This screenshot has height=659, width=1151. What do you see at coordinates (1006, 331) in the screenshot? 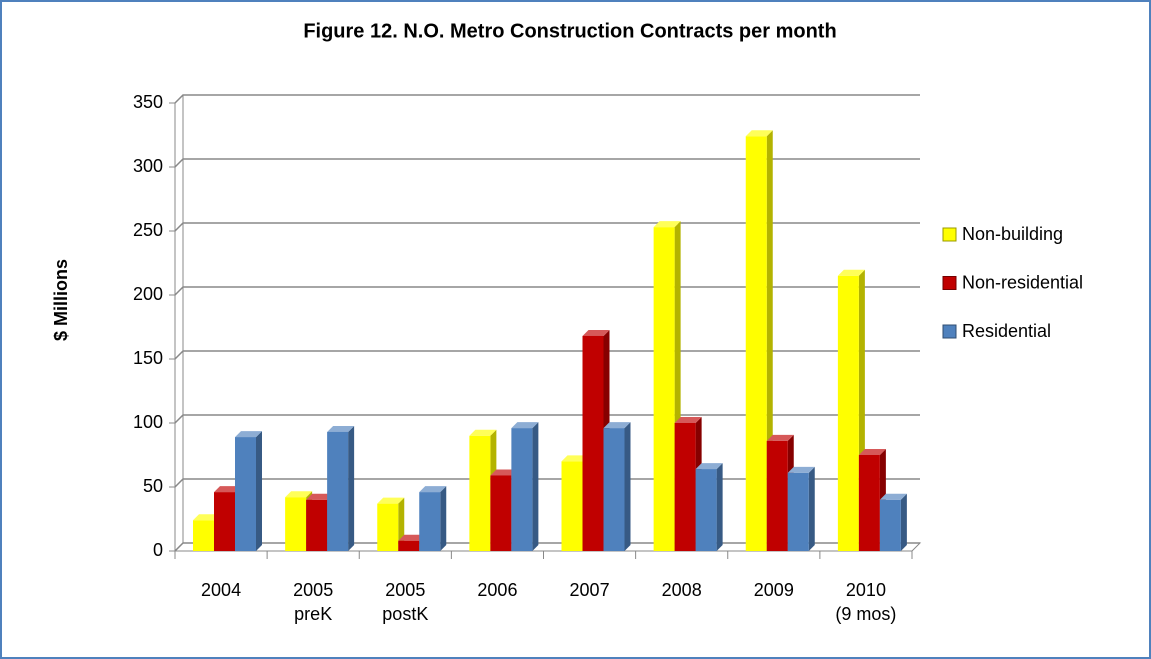
I see `legend-label: Residential` at bounding box center [1006, 331].